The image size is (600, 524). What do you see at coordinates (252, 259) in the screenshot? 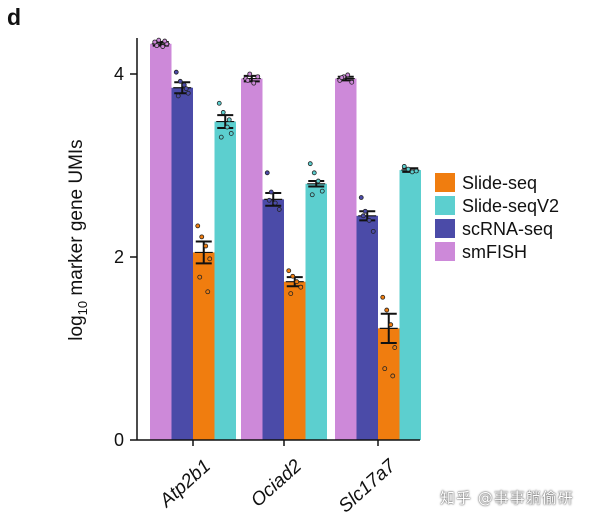
I see `bar-ociad2-smfish` at bounding box center [252, 259].